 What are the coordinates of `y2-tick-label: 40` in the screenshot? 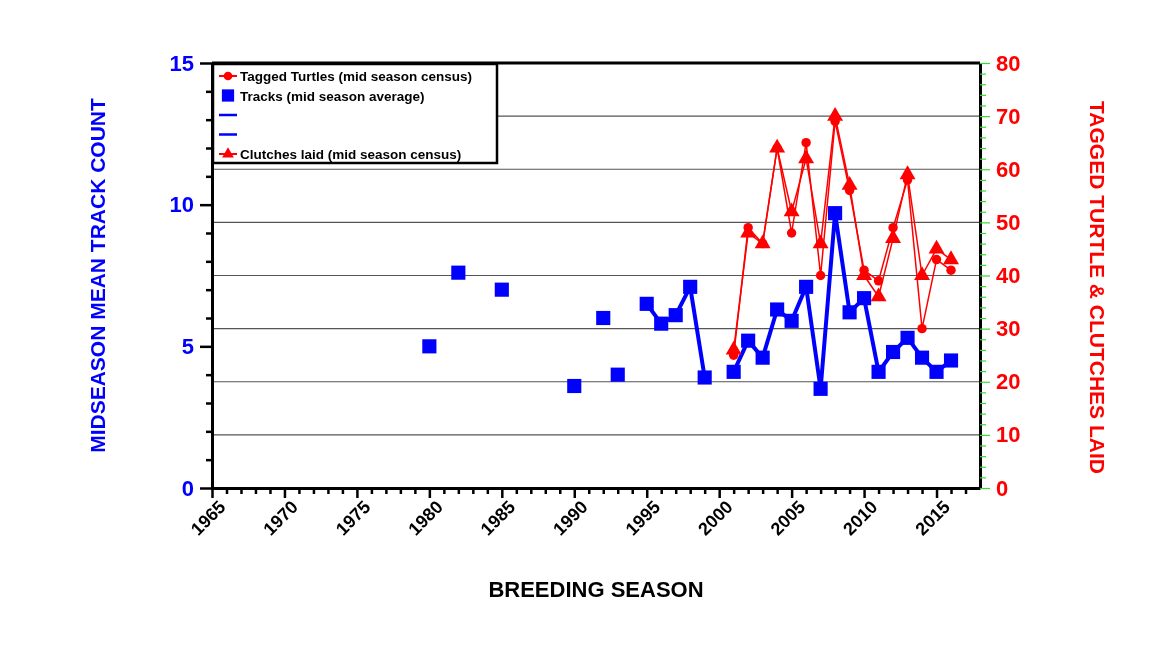 It's located at (1008, 276).